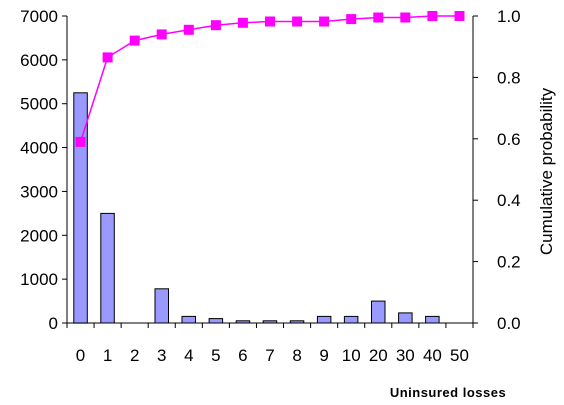 The height and width of the screenshot is (405, 564). I want to click on left-tick-label-2000: 2000, so click(39, 235).